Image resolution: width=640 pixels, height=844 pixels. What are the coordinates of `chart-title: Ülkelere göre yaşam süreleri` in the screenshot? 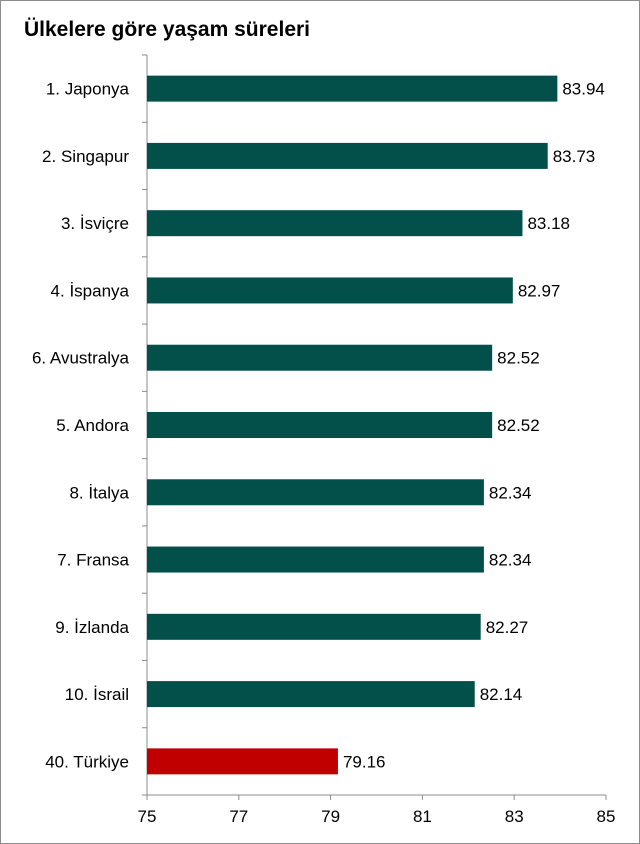 It's located at (167, 29).